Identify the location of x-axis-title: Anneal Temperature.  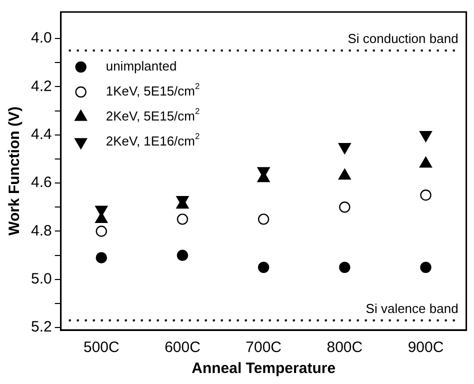
(264, 369).